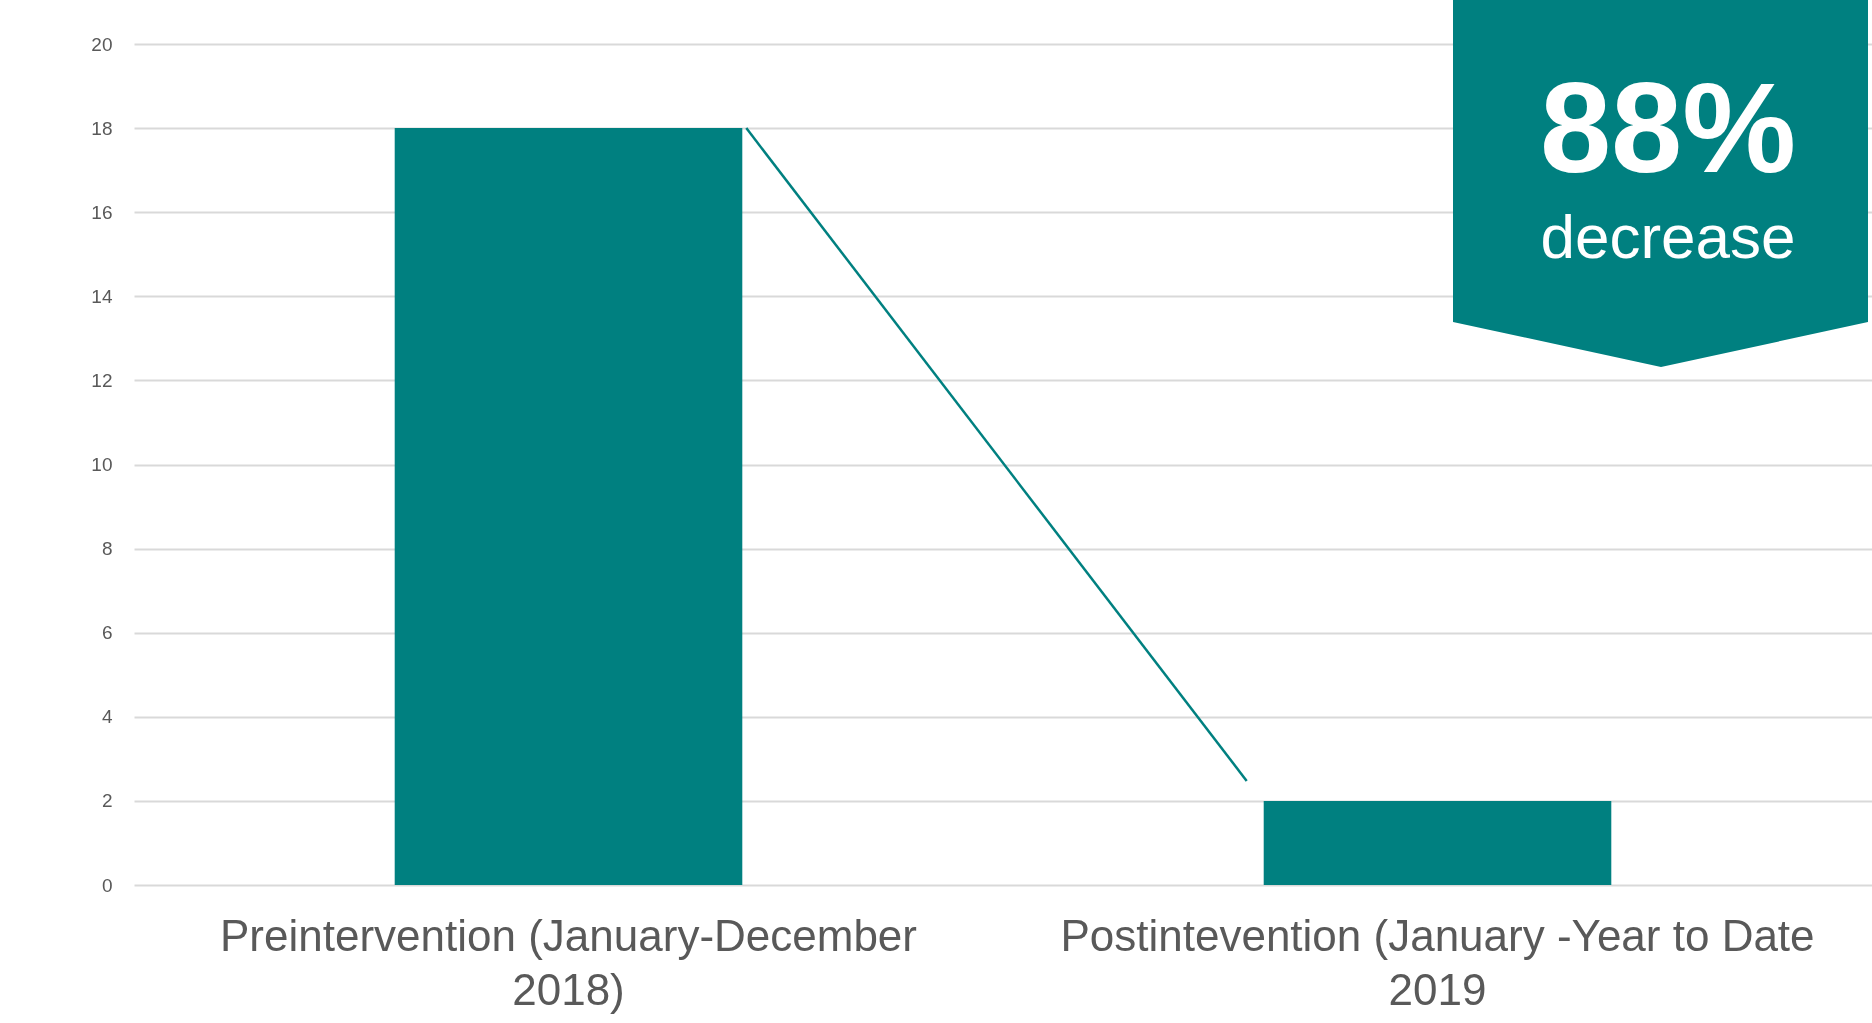  What do you see at coordinates (102, 44) in the screenshot?
I see `y-tick-label: 20` at bounding box center [102, 44].